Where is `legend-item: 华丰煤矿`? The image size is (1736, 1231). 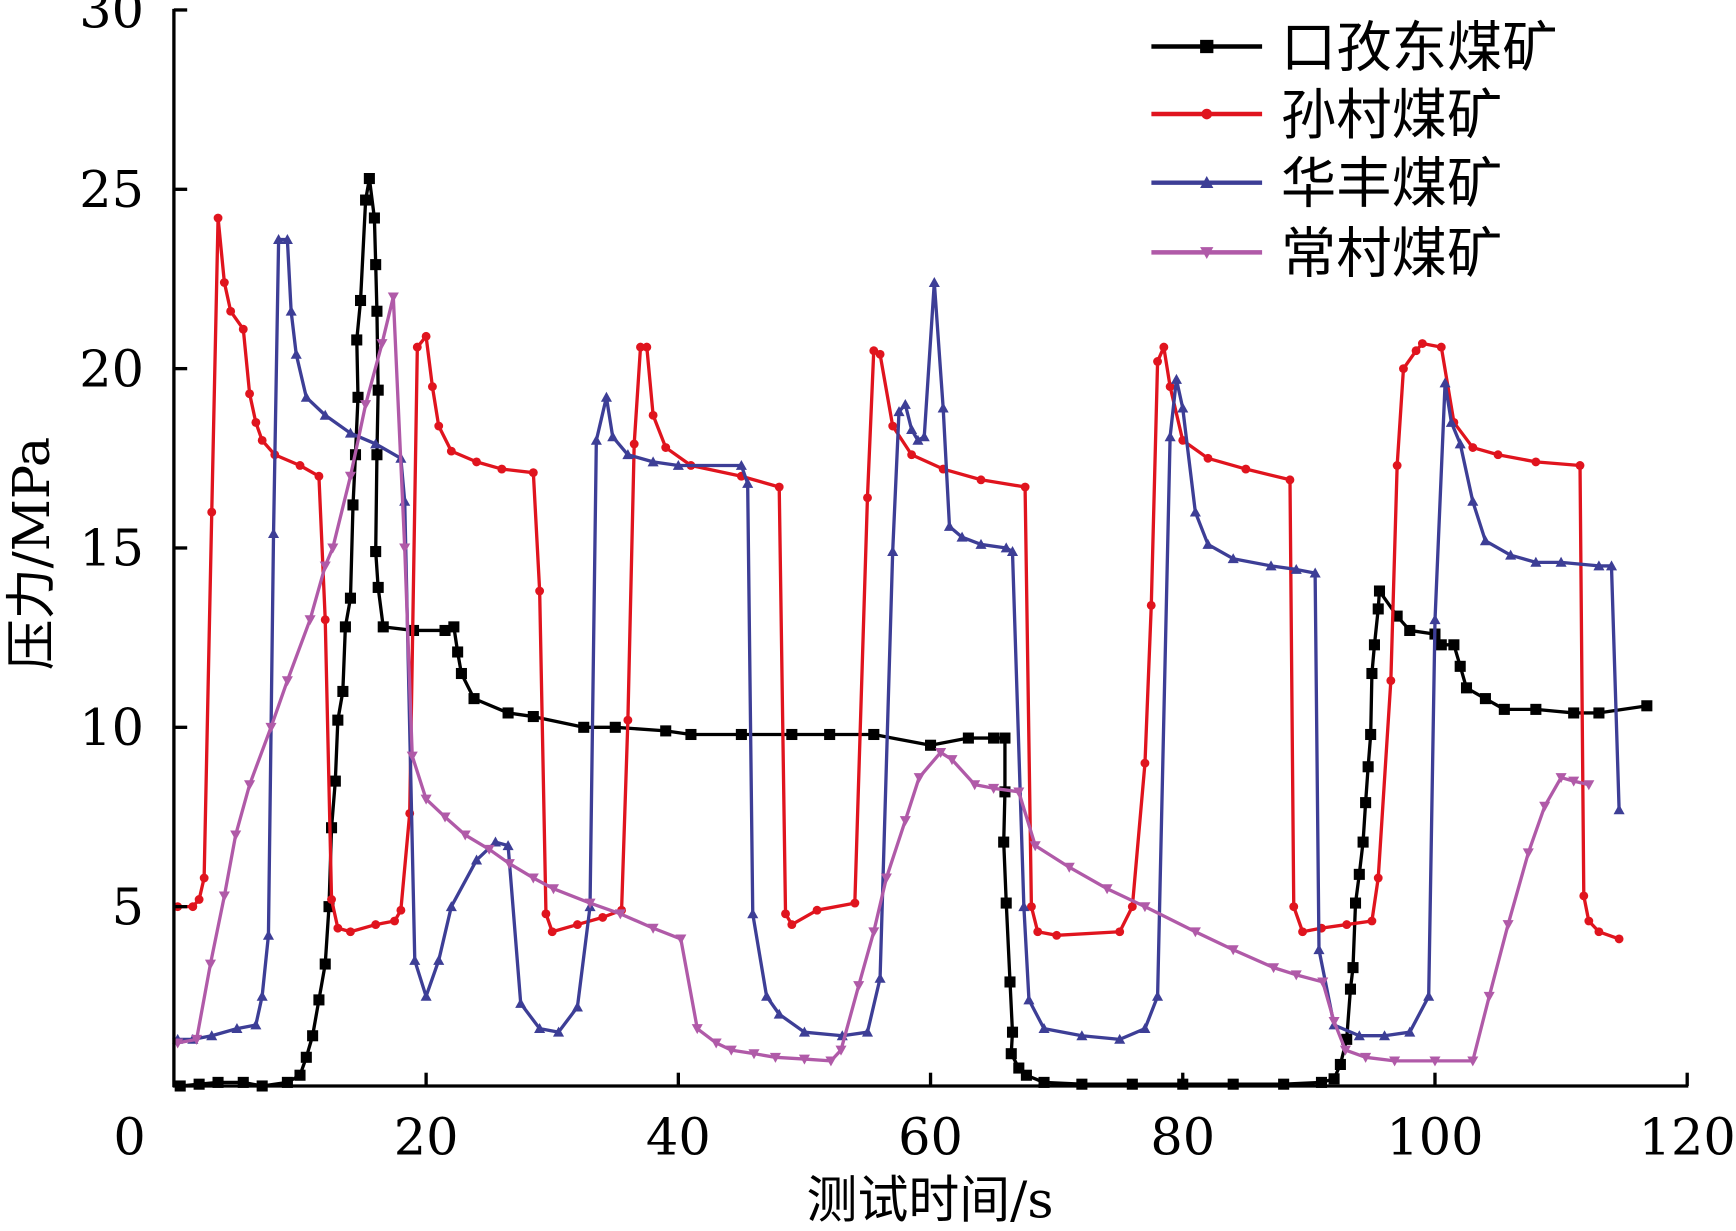
legend-item: 华丰煤矿 is located at coordinates (1326, 185).